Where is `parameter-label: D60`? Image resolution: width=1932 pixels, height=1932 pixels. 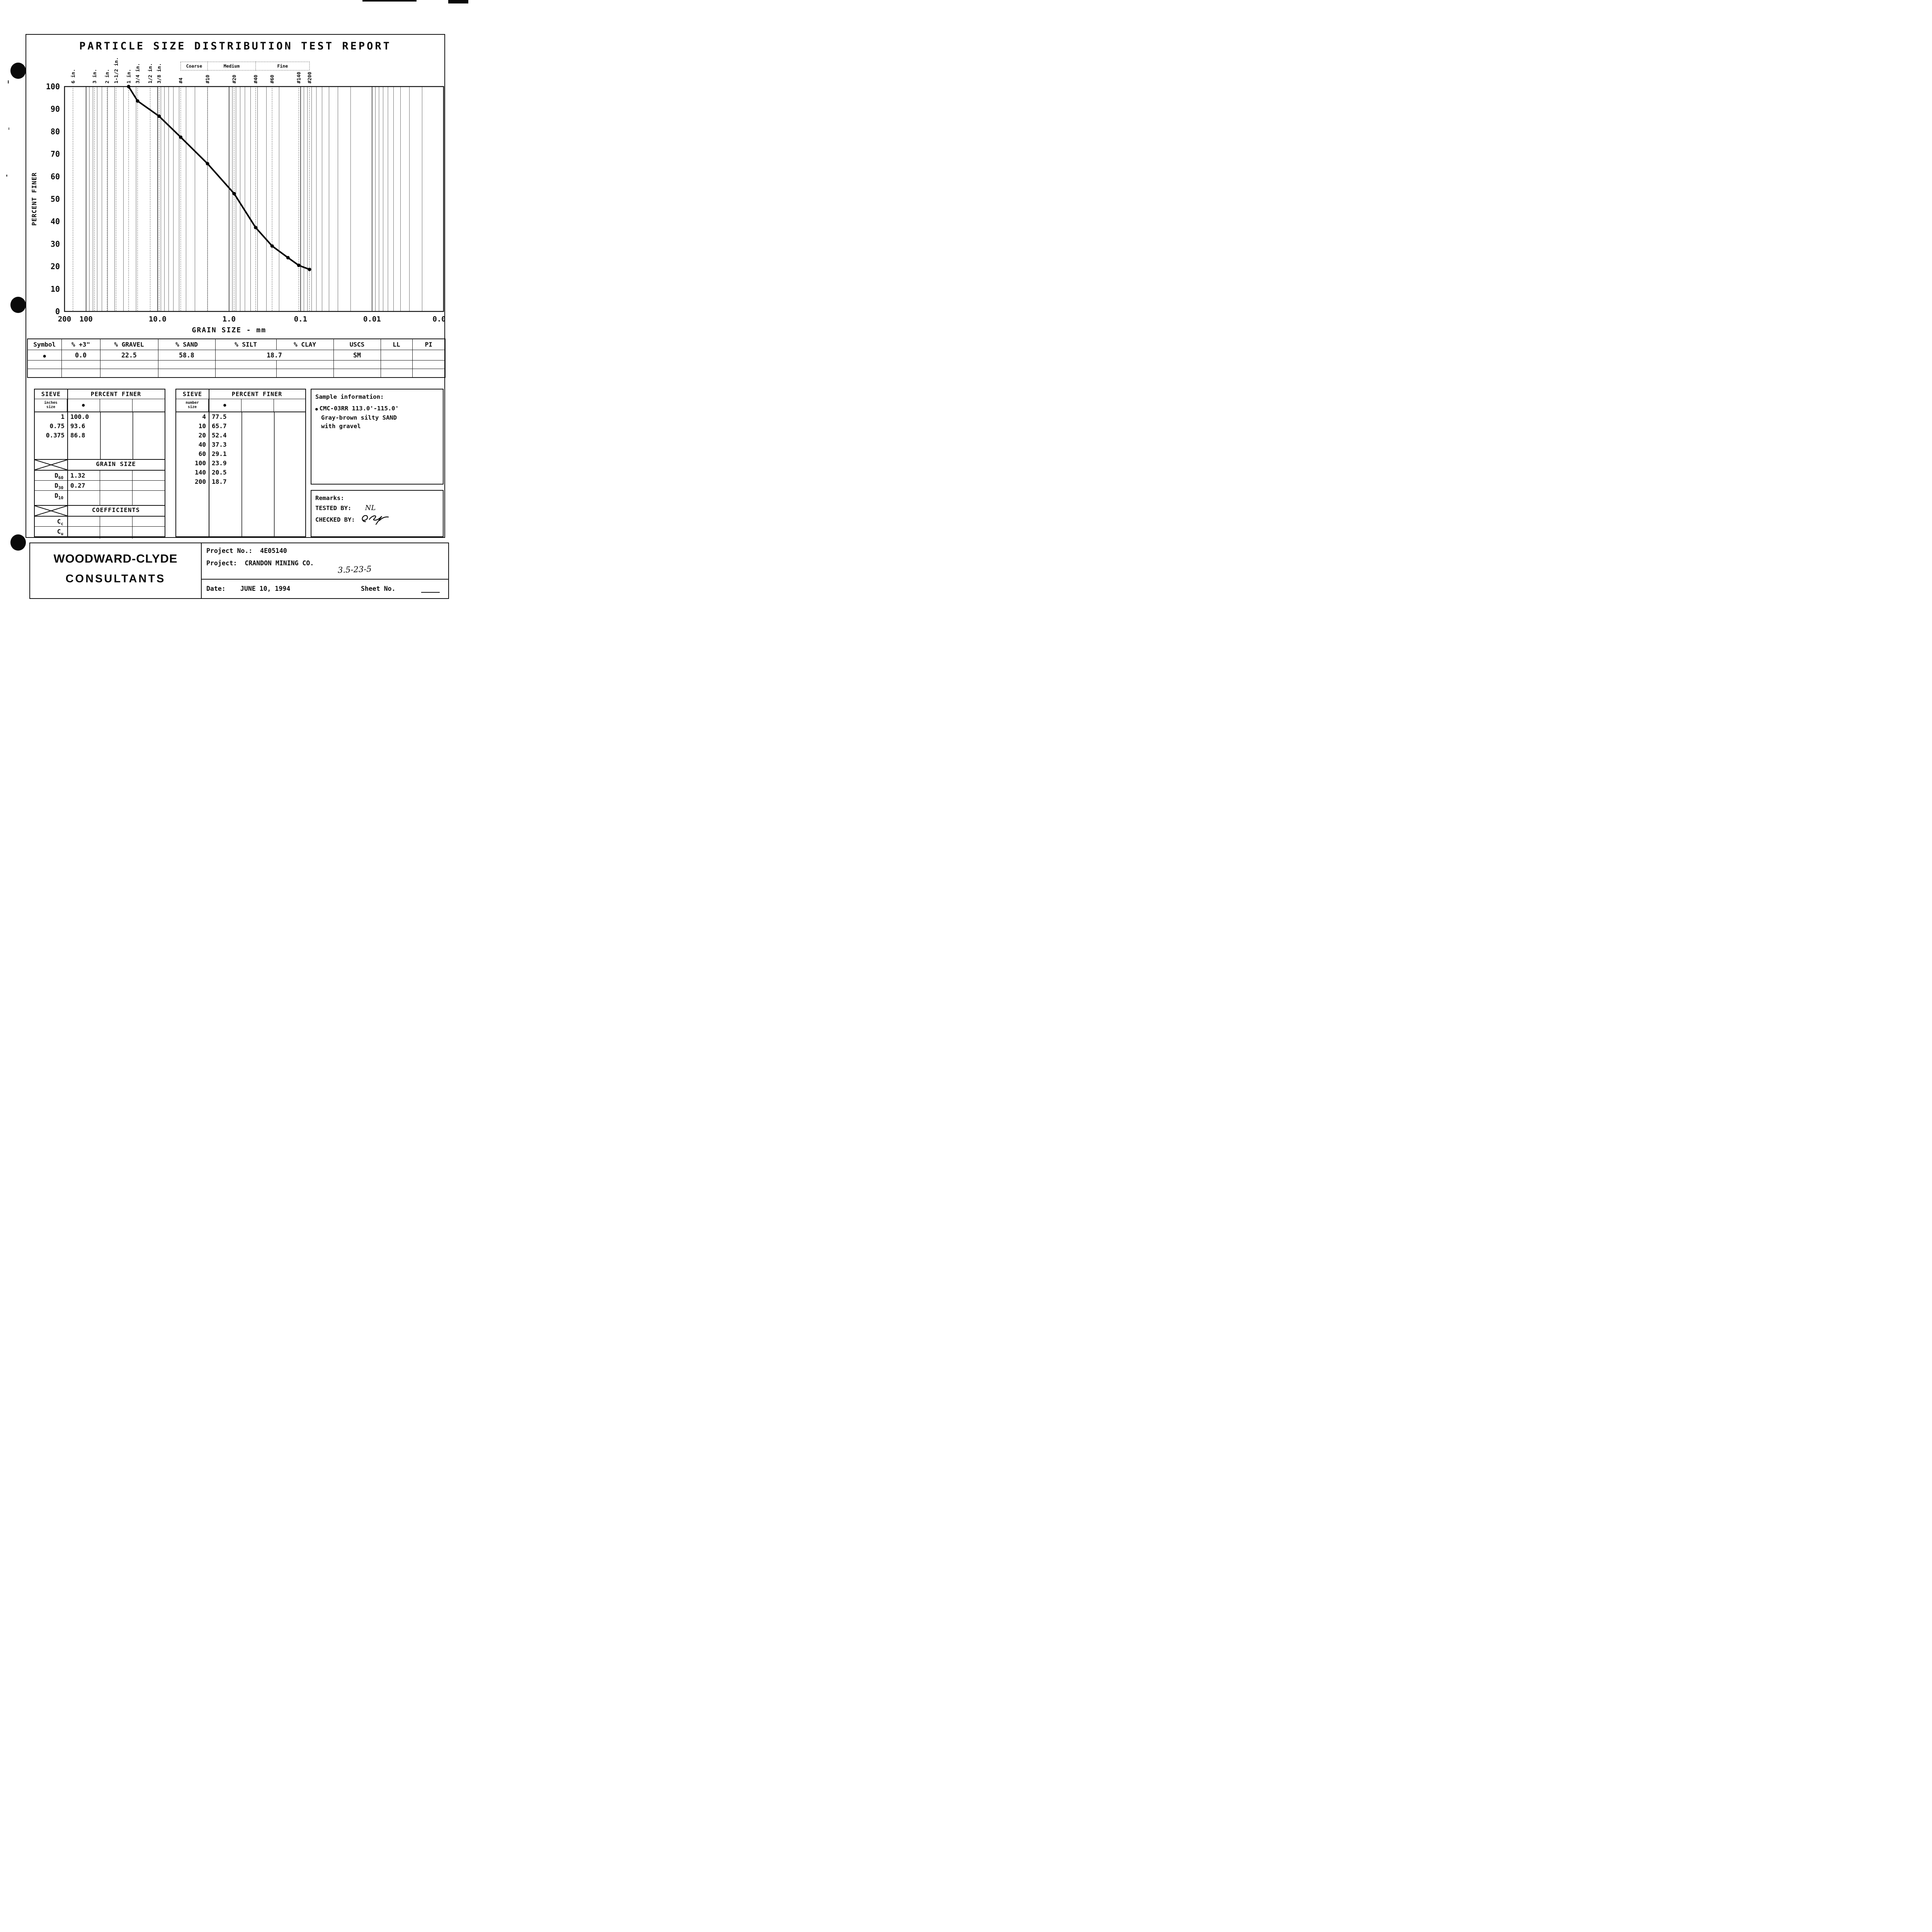 parameter-label: D60 is located at coordinates (58, 477).